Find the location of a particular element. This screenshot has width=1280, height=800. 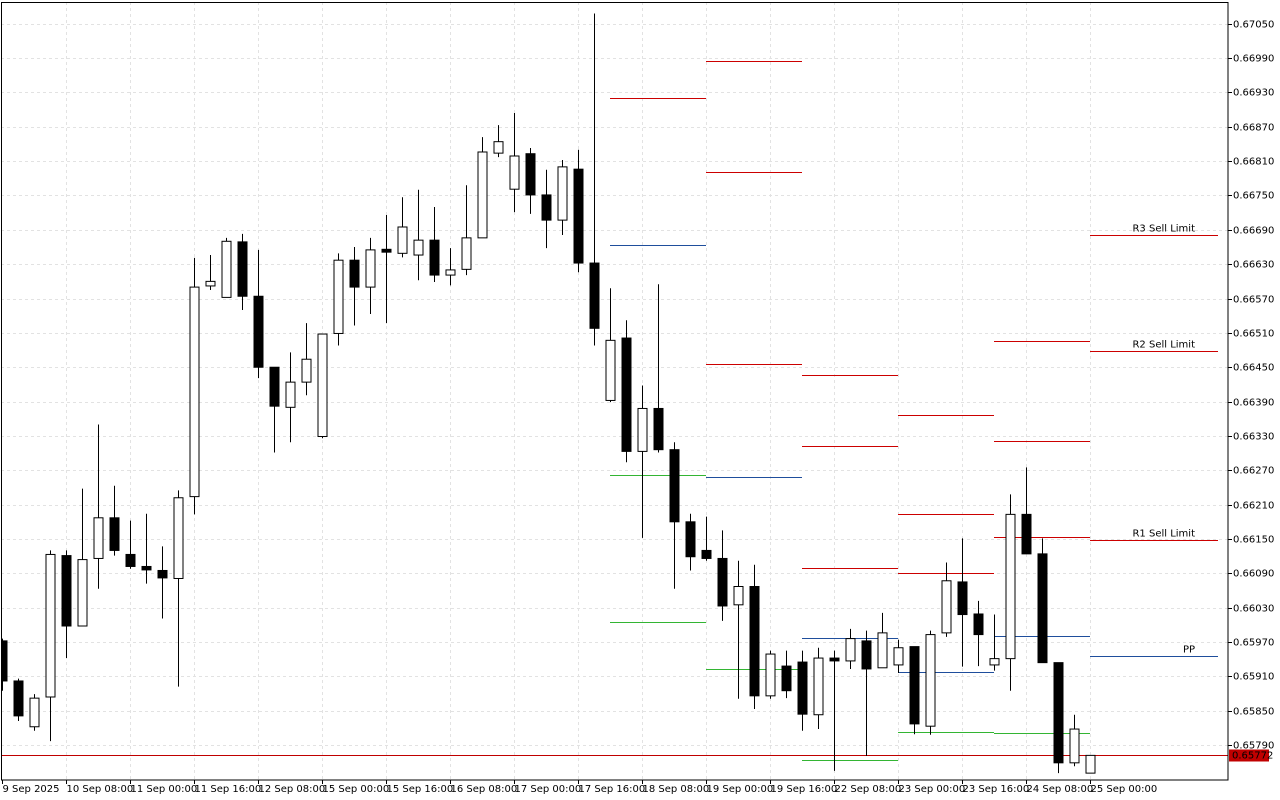

y-tick-label: 0.66690 is located at coordinates (1253, 231).